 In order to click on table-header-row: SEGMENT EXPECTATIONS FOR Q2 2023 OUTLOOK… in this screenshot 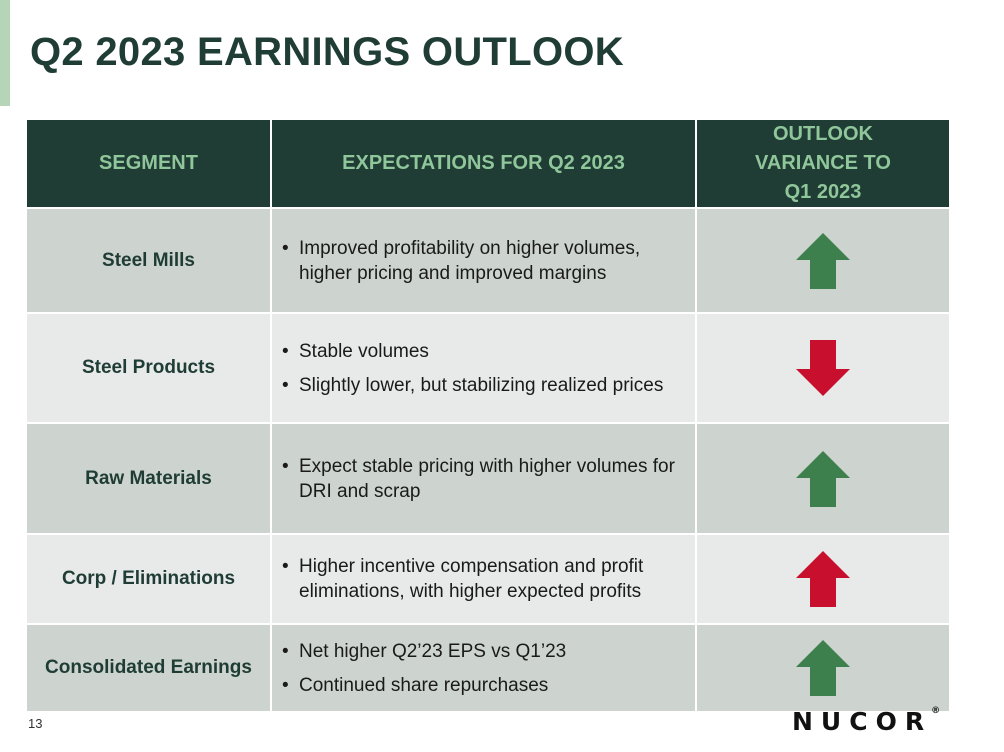, I will do `click(488, 164)`.